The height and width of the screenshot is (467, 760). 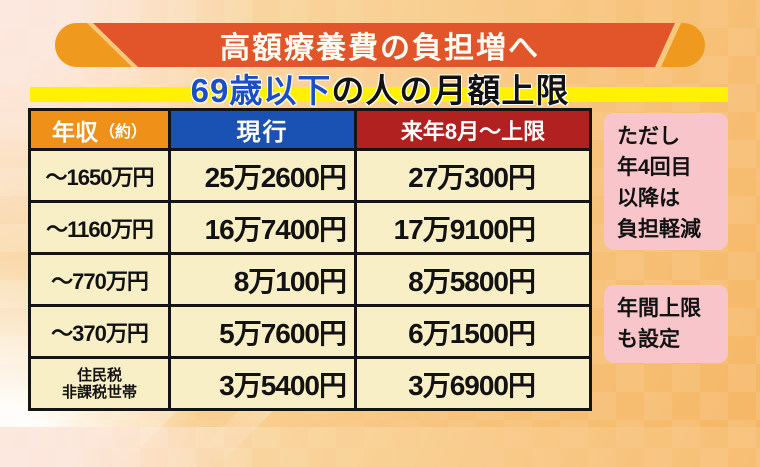 What do you see at coordinates (473, 129) in the screenshot?
I see `column-header-august: 来年8月～上限` at bounding box center [473, 129].